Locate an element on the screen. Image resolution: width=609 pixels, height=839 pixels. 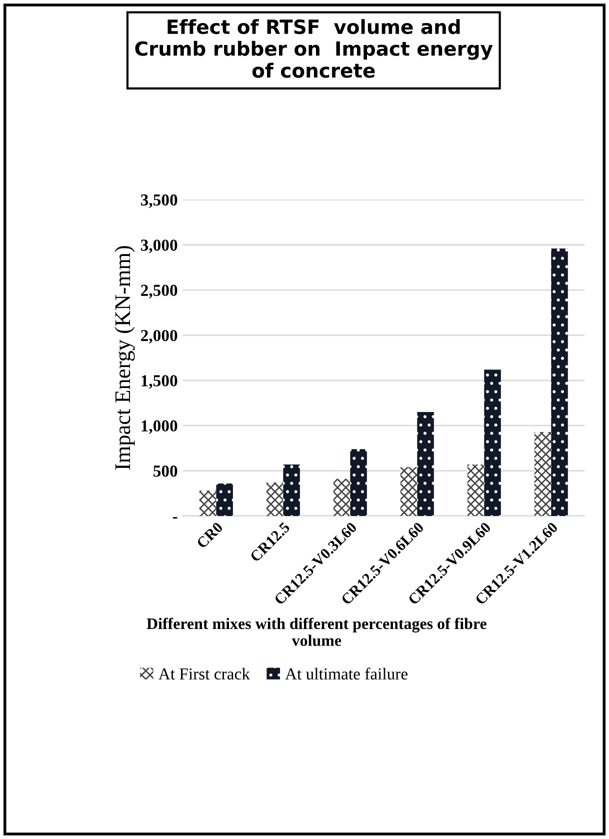
chart-title: Effect of RTSF volume and Crumb rubber on Impact energy of concrete is located at coordinates (314, 48).